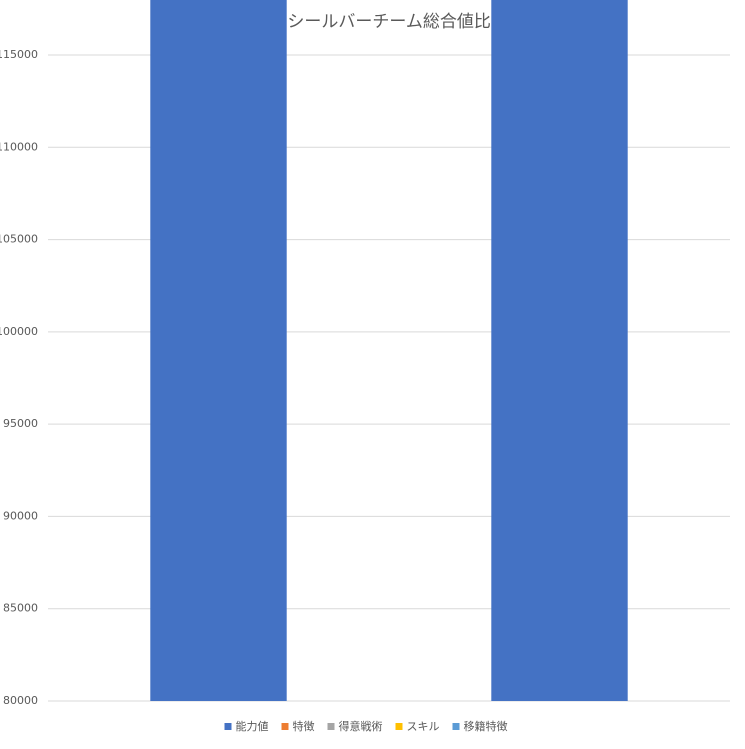 Image resolution: width=745 pixels, height=749 pixels. I want to click on y-tick-label: 80000, so click(20, 700).